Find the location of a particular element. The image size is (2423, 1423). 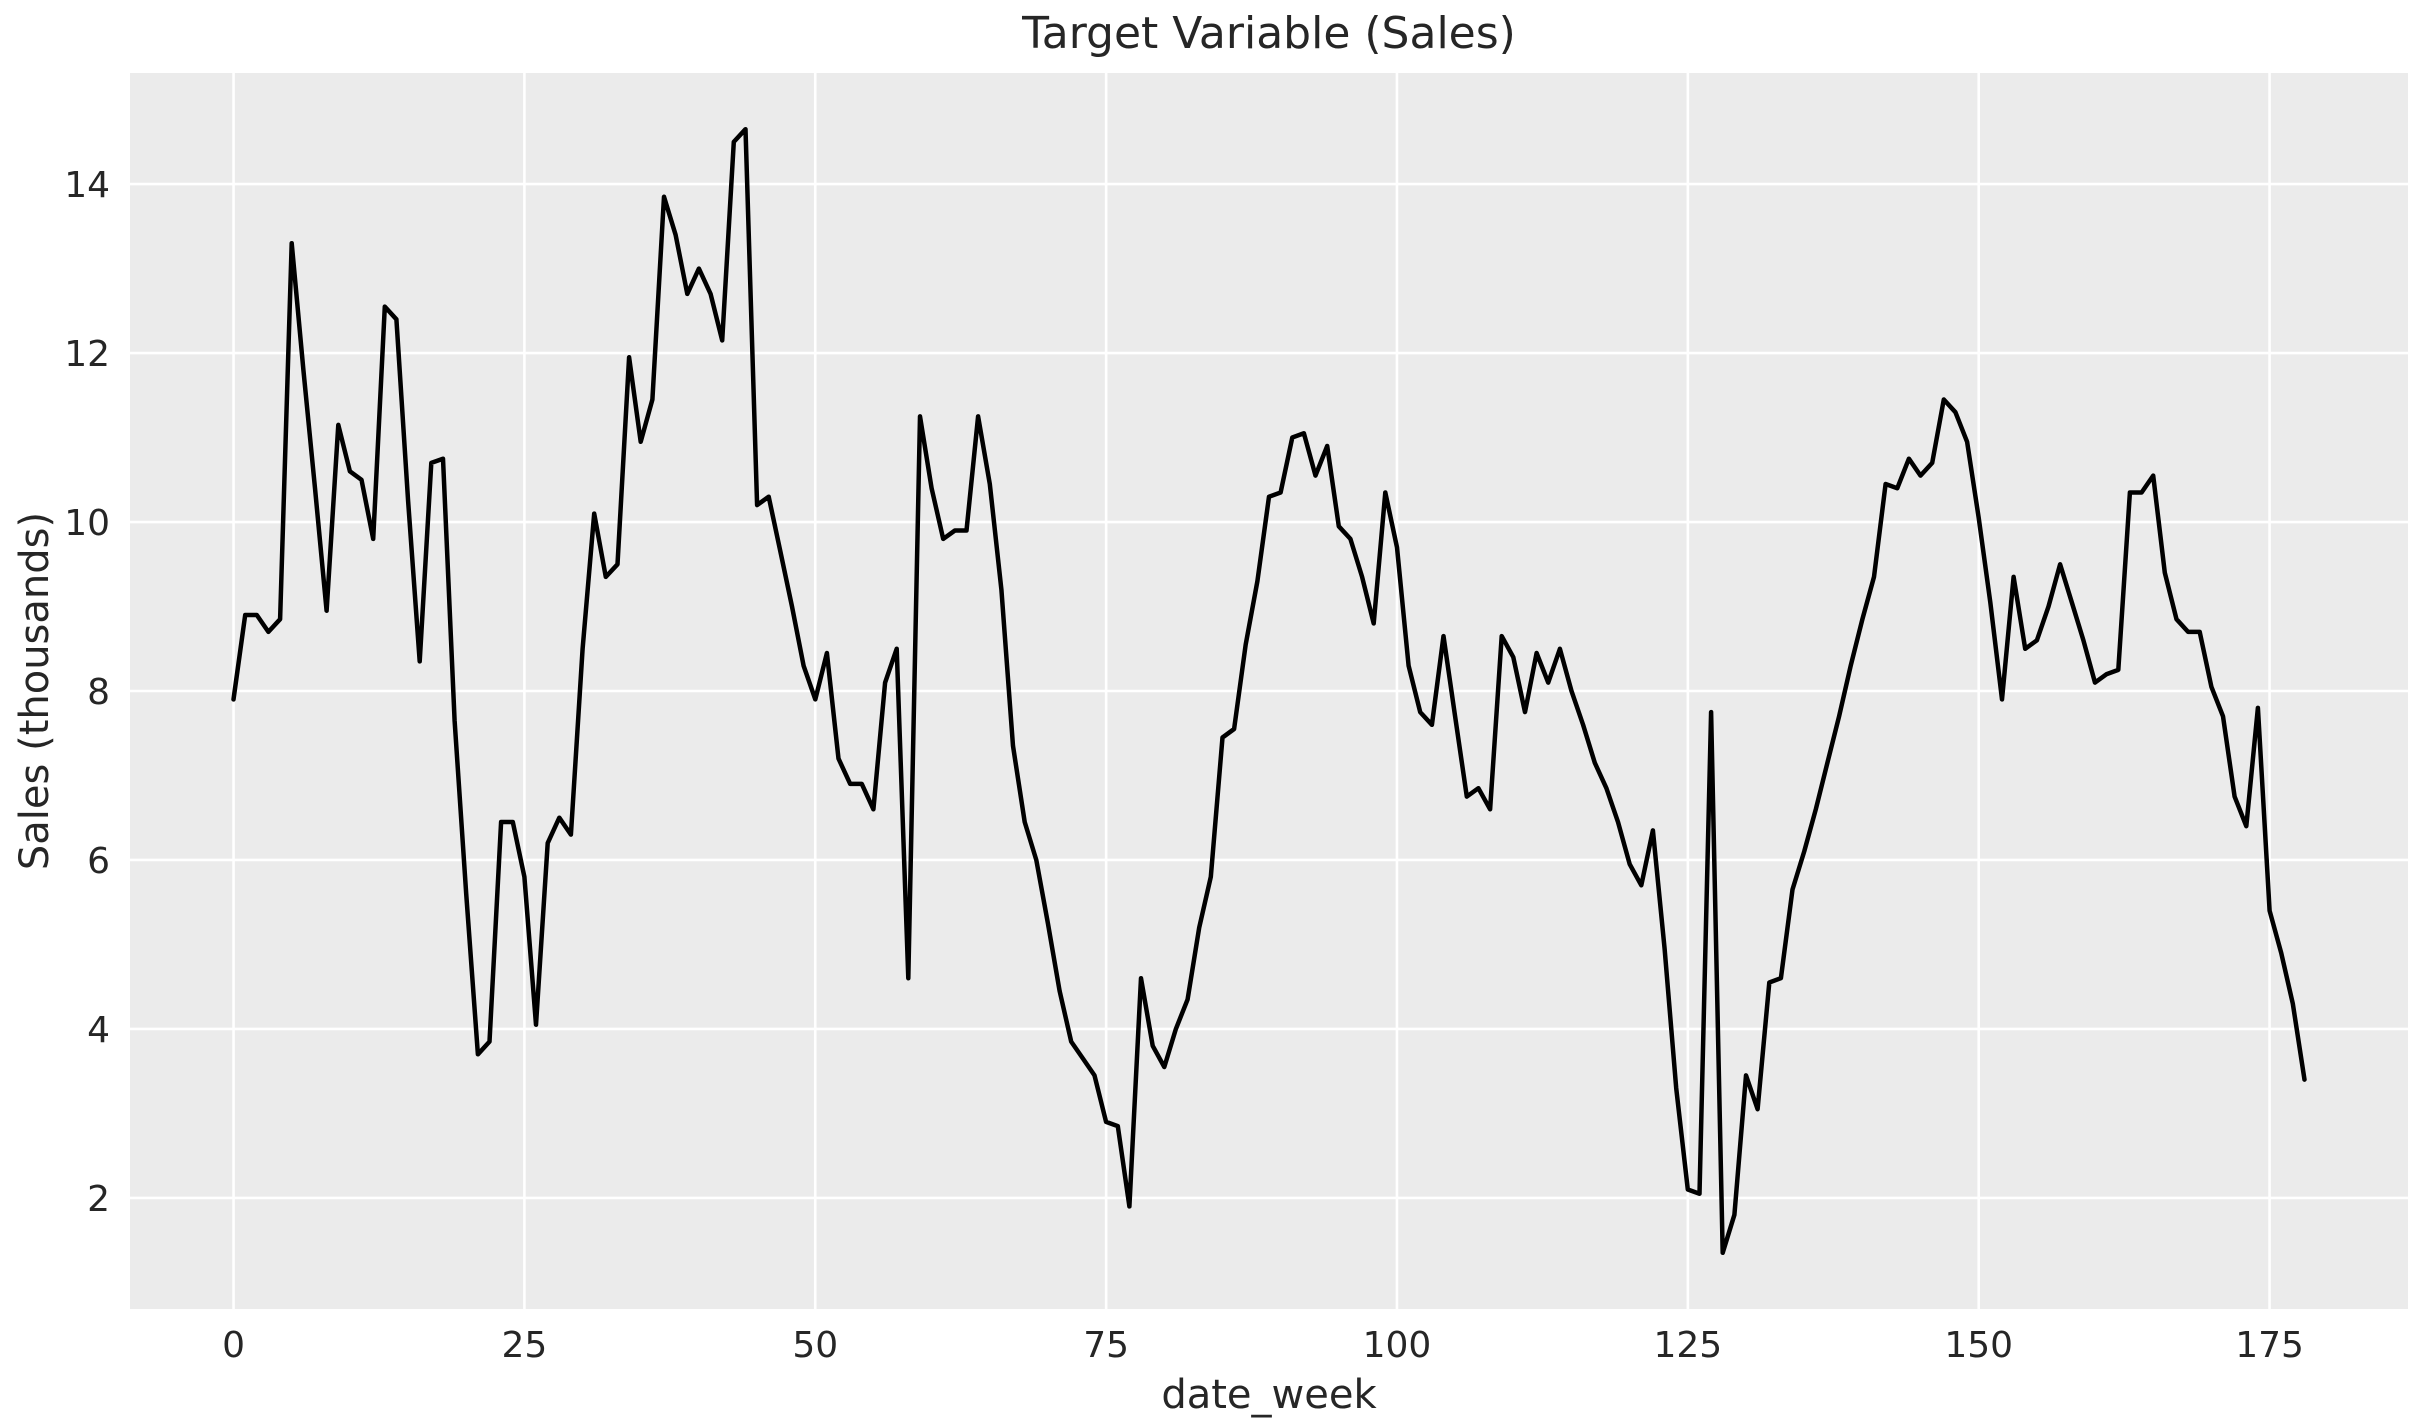

y-tick-label: 4 is located at coordinates (98, 1030).